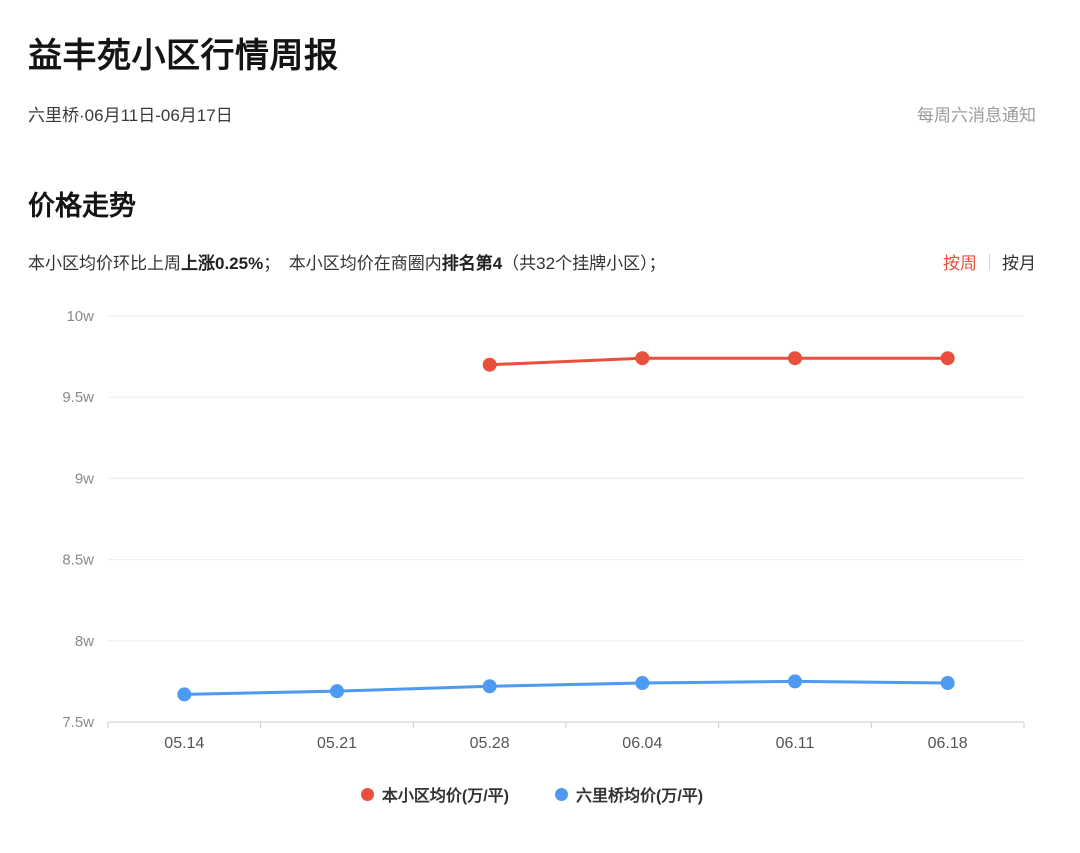 Image resolution: width=1080 pixels, height=853 pixels. Describe the element at coordinates (78, 722) in the screenshot. I see `svg-text: 7.5w` at that location.